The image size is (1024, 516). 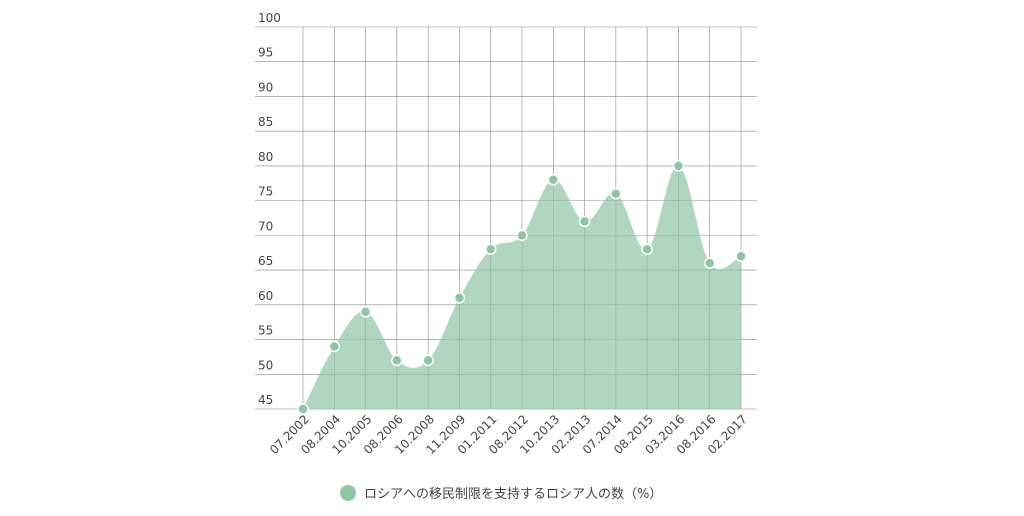 I want to click on y-tick-label: 85, so click(x=265, y=122).